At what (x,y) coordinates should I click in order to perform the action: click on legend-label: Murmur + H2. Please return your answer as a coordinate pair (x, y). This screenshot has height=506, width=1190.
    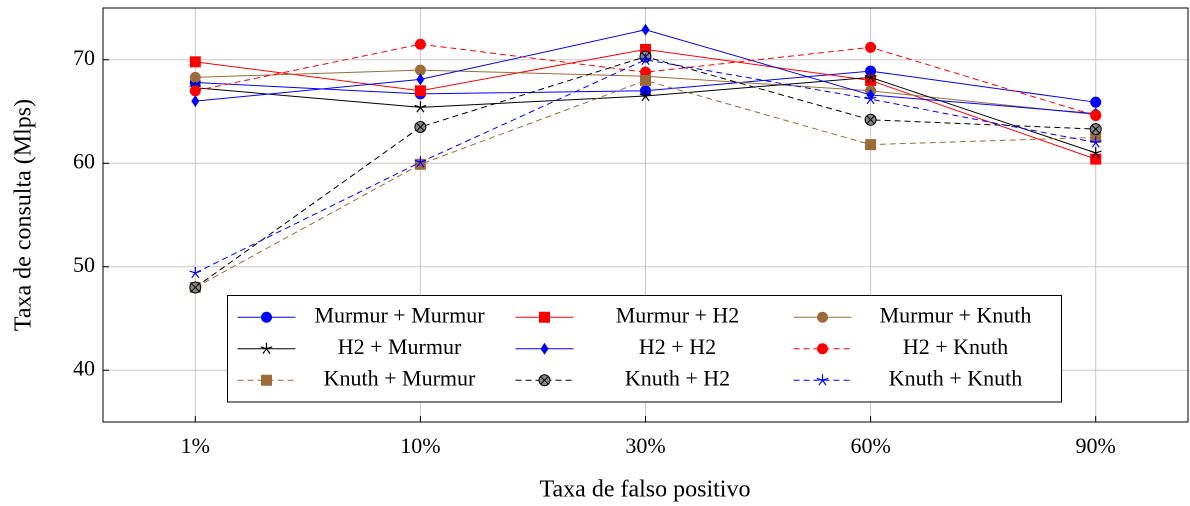
    Looking at the image, I should click on (678, 314).